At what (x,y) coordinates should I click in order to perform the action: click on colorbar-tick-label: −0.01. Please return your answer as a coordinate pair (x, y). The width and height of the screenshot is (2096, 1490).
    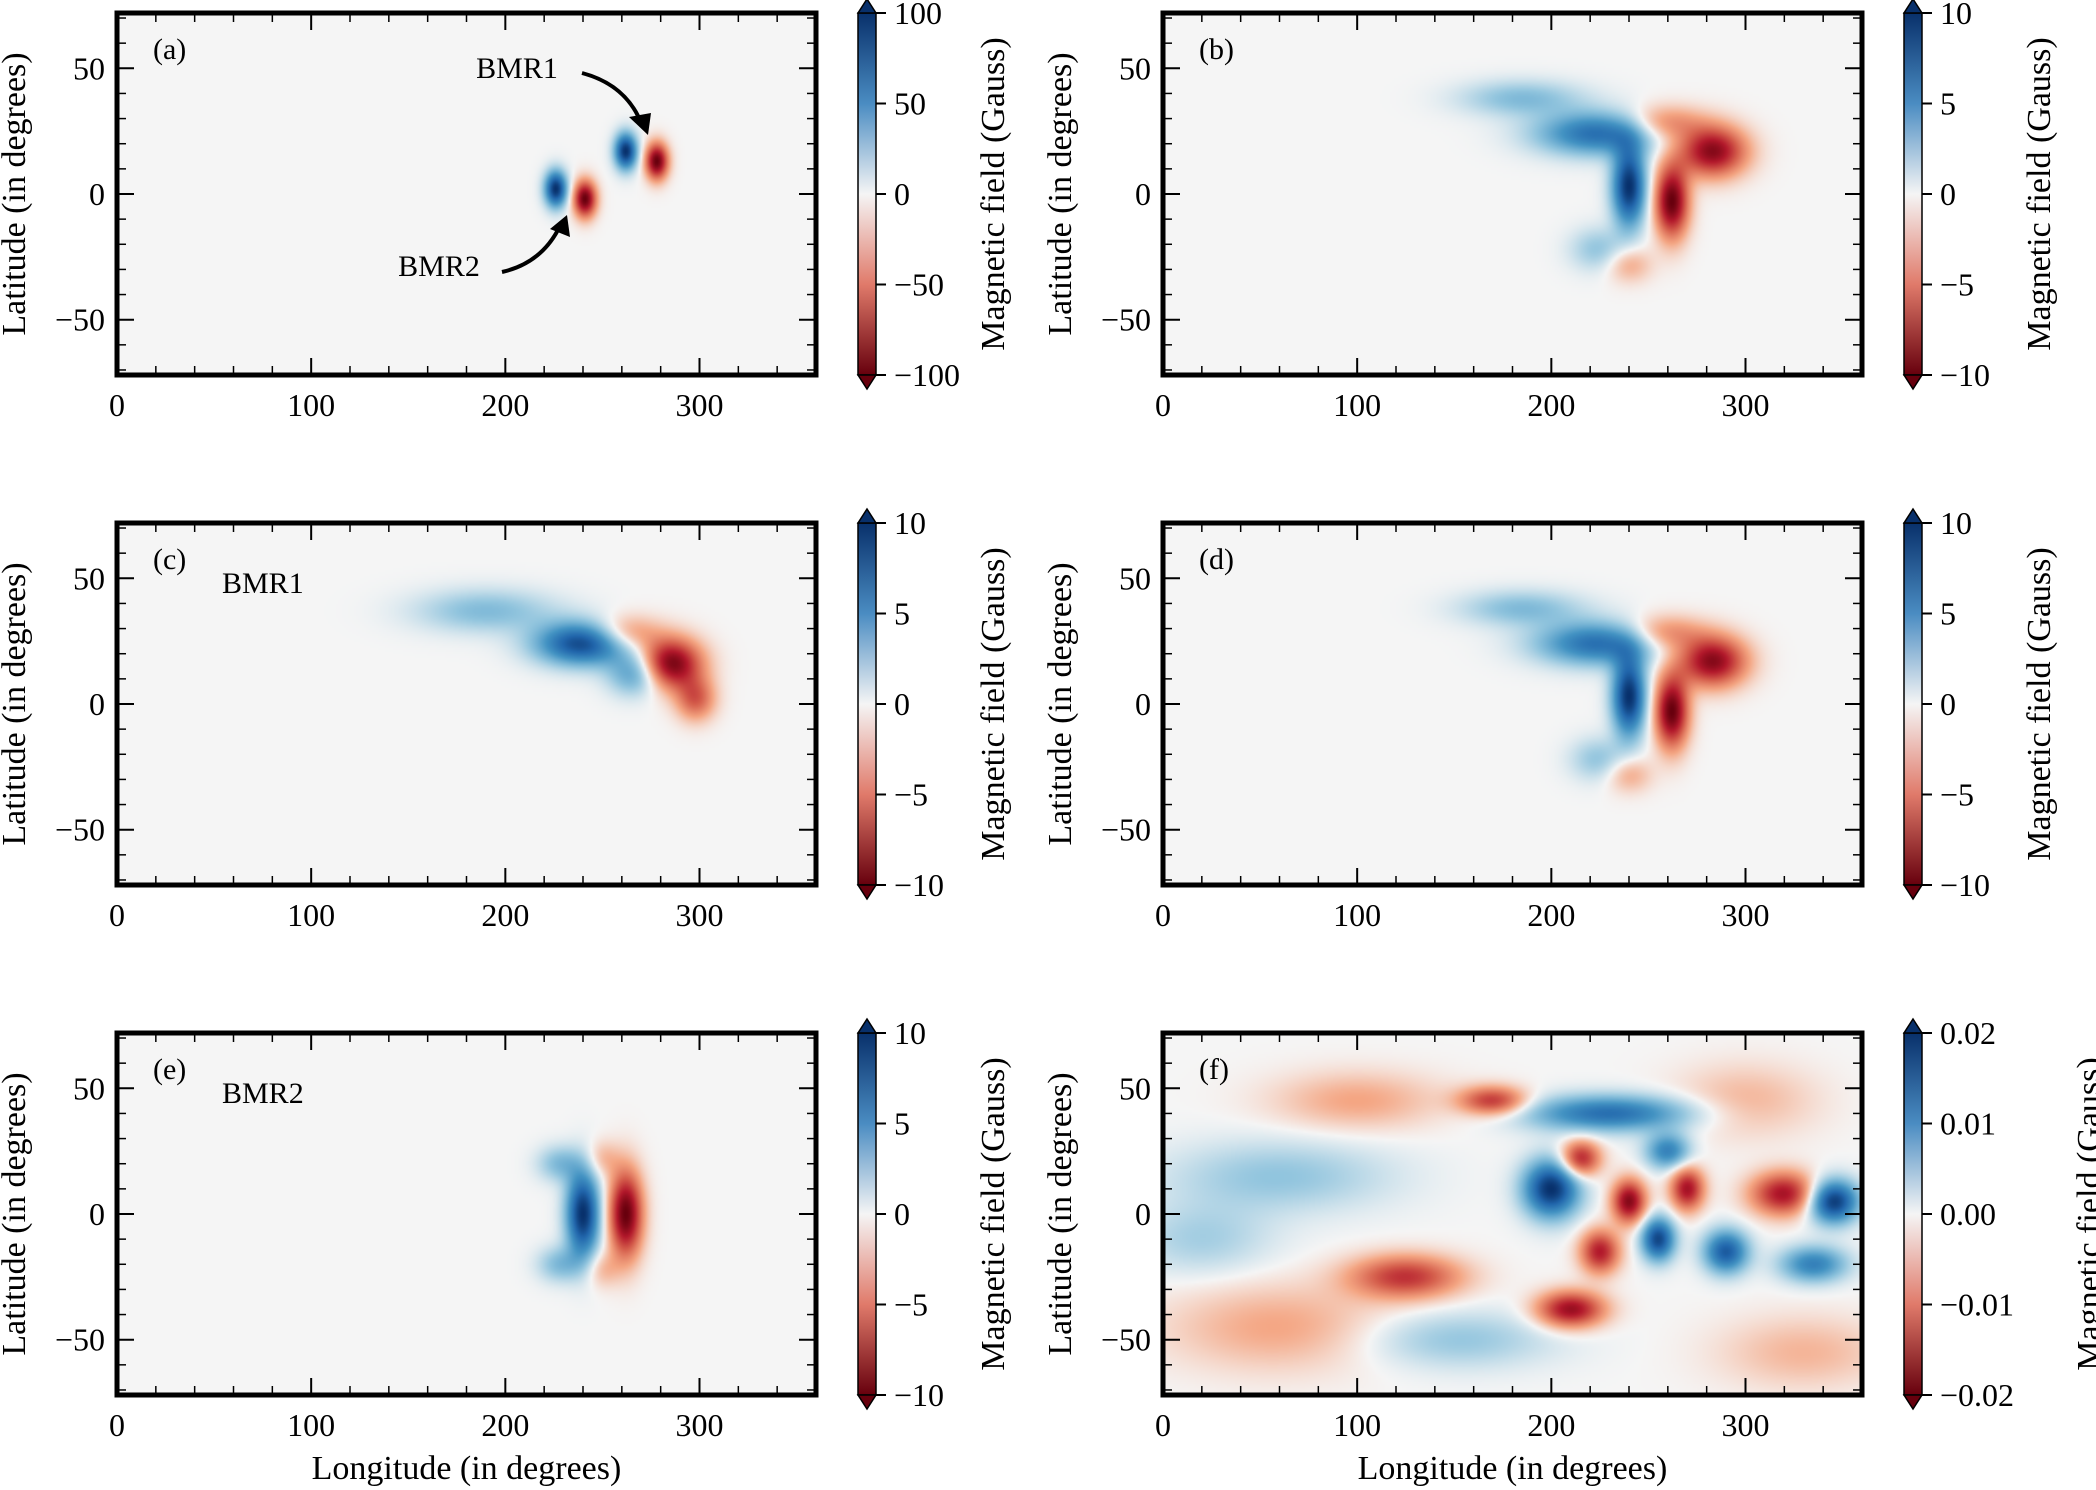
    Looking at the image, I should click on (1977, 1305).